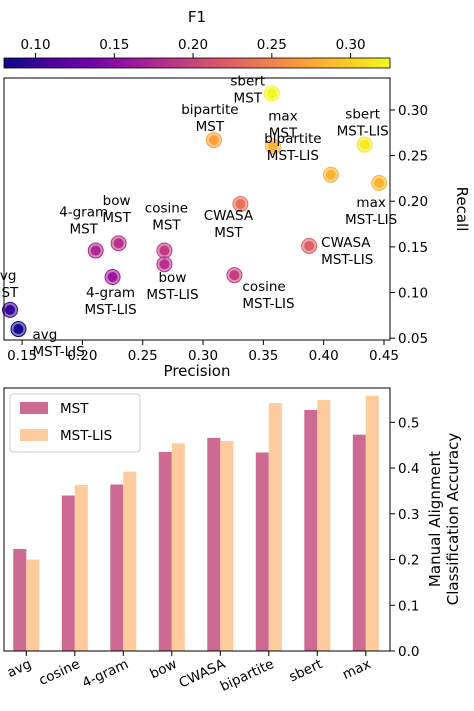  What do you see at coordinates (324, 356) in the screenshot?
I see `x-tick-label: 0.40` at bounding box center [324, 356].